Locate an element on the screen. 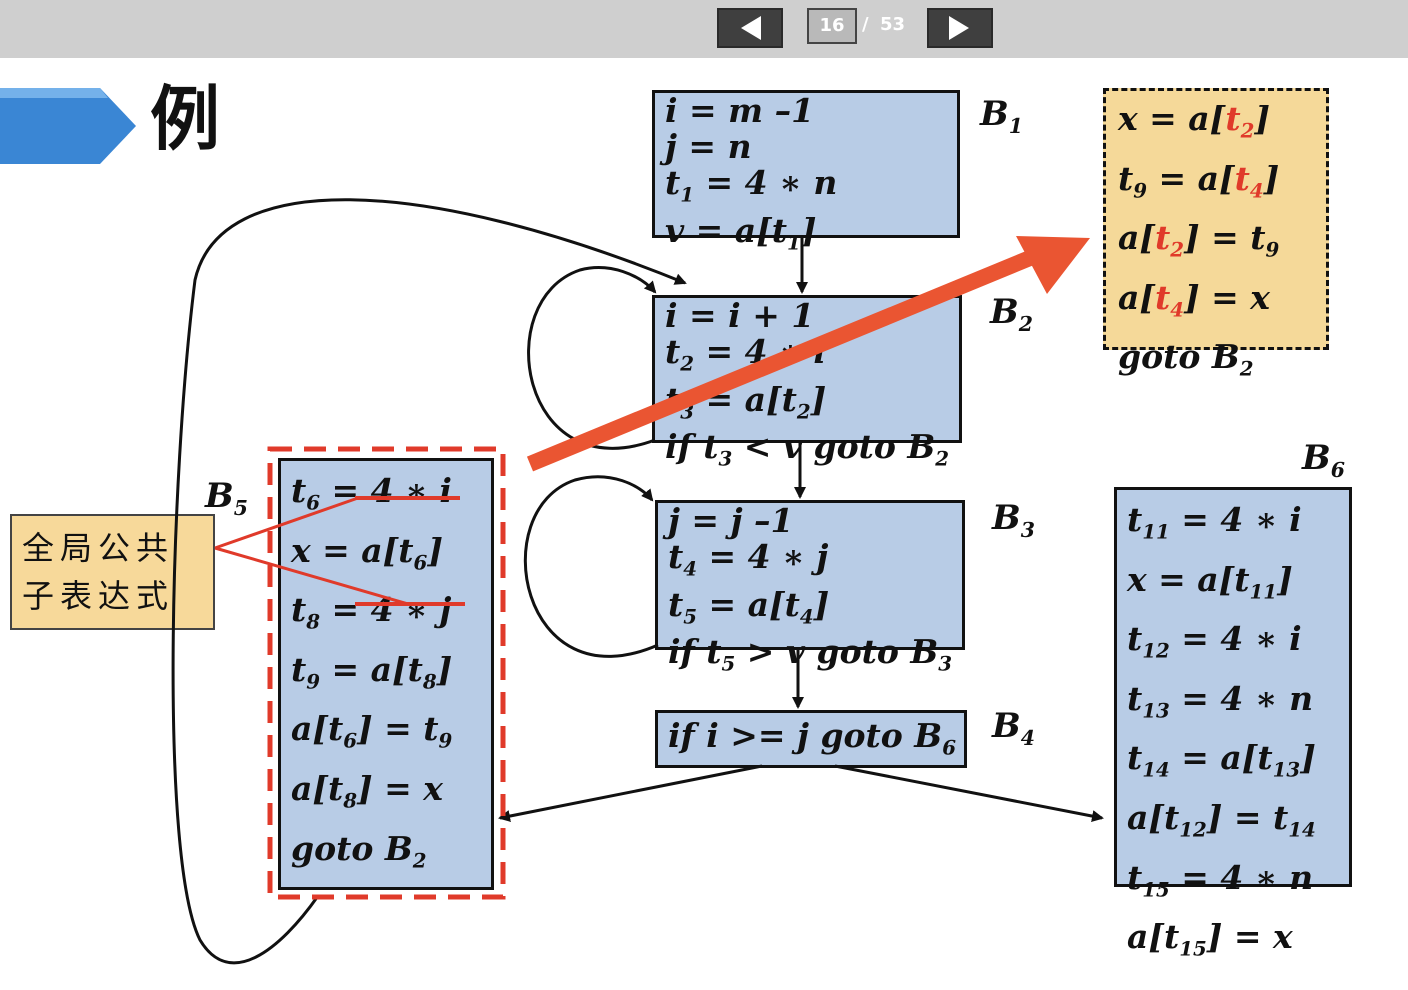  code-line: j = n is located at coordinates (708, 146).